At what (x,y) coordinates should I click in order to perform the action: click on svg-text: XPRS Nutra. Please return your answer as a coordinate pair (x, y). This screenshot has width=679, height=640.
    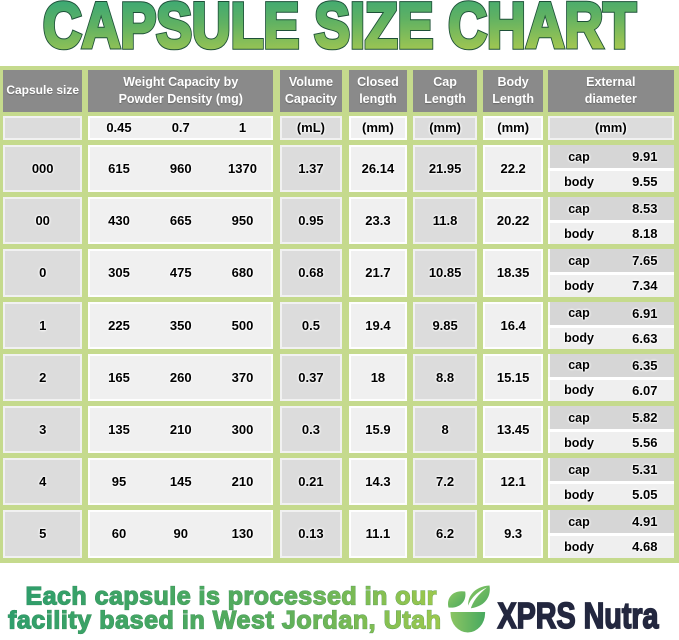
    Looking at the image, I should click on (579, 615).